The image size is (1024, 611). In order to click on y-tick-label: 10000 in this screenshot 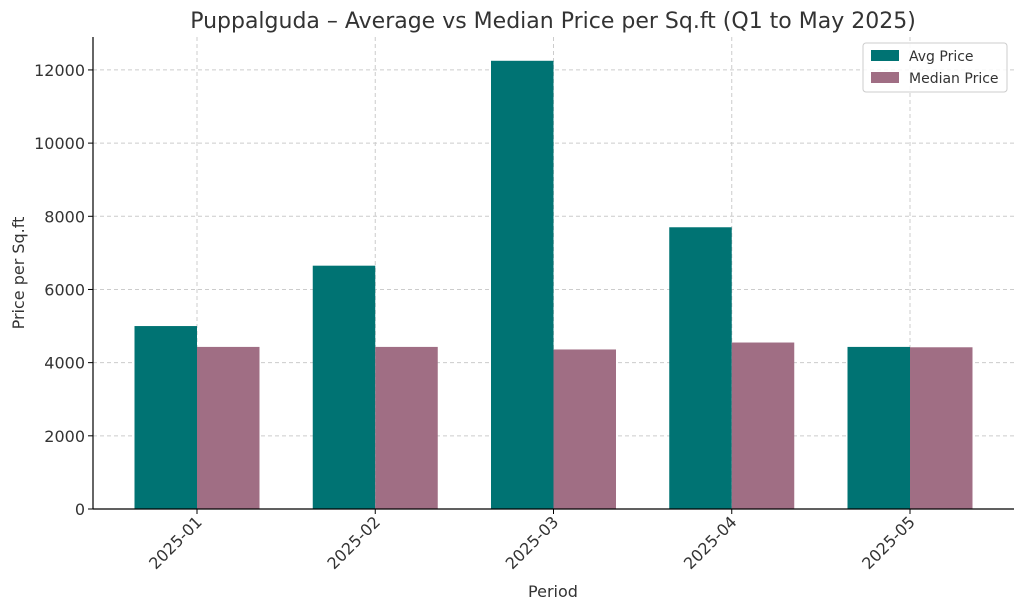, I will do `click(59, 143)`.